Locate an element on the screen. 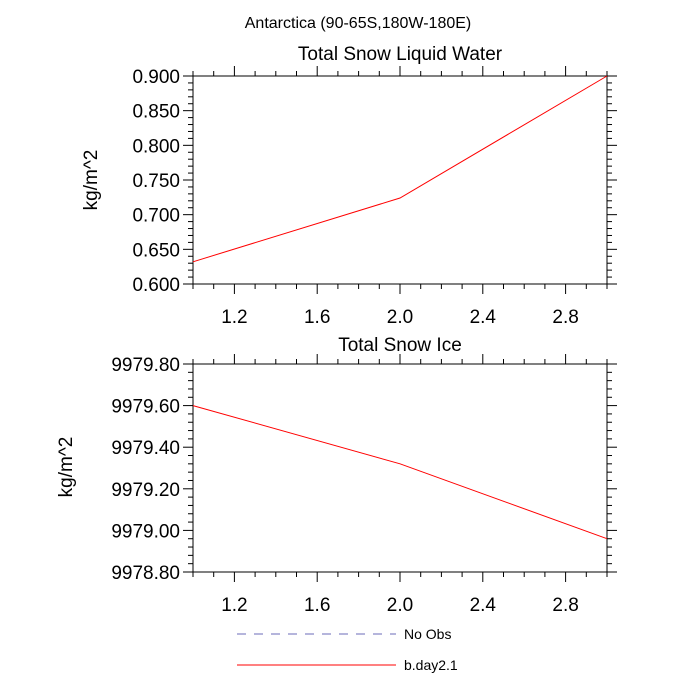 This screenshot has width=700, height=700. y-tick-label-snow-ice: 9979.60 is located at coordinates (145, 407).